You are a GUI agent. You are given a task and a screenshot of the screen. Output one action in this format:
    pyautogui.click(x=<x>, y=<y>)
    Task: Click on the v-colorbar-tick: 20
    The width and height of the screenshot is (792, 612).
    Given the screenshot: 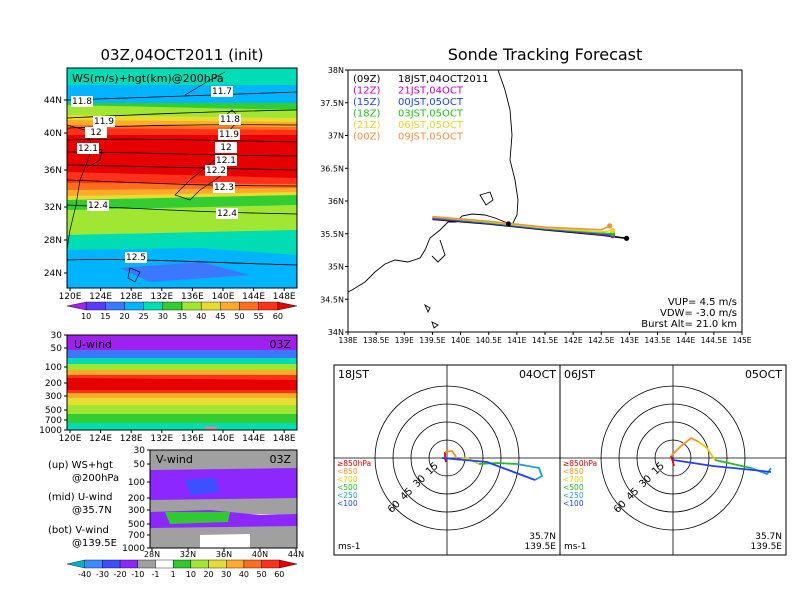 What is the action you would take?
    pyautogui.click(x=208, y=574)
    